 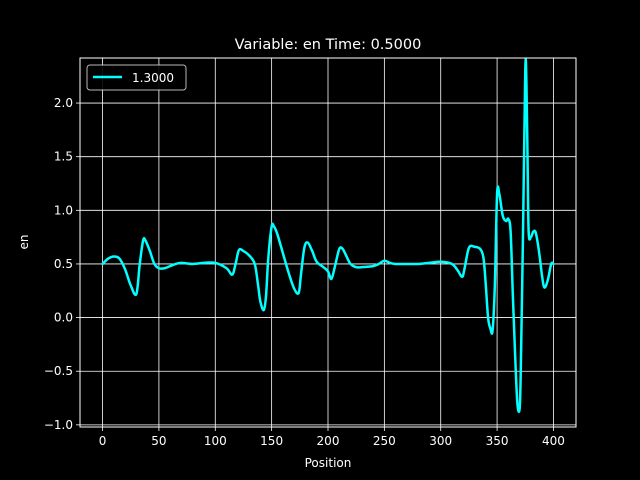 What do you see at coordinates (215, 441) in the screenshot?
I see `x-tick-label: 100` at bounding box center [215, 441].